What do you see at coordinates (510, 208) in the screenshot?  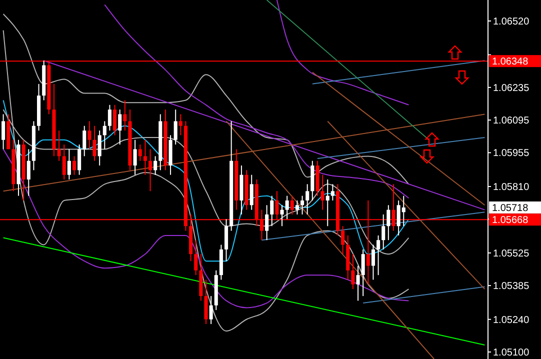 I see `text: 1.05718` at bounding box center [510, 208].